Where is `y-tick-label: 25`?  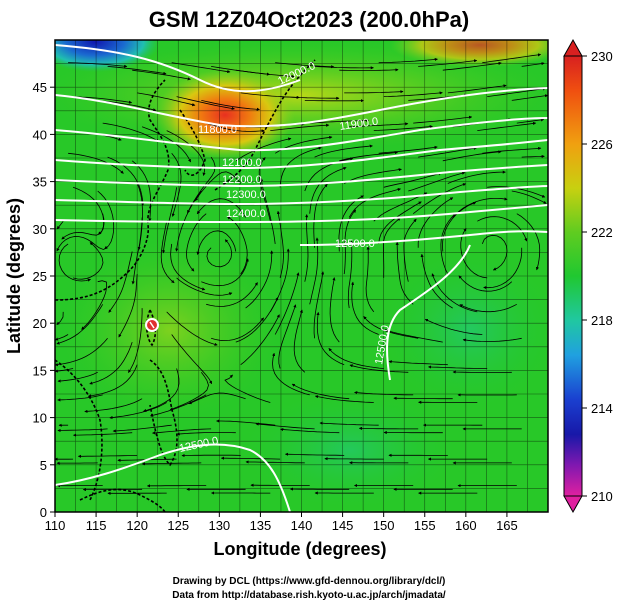
y-tick-label: 25 is located at coordinates (40, 276).